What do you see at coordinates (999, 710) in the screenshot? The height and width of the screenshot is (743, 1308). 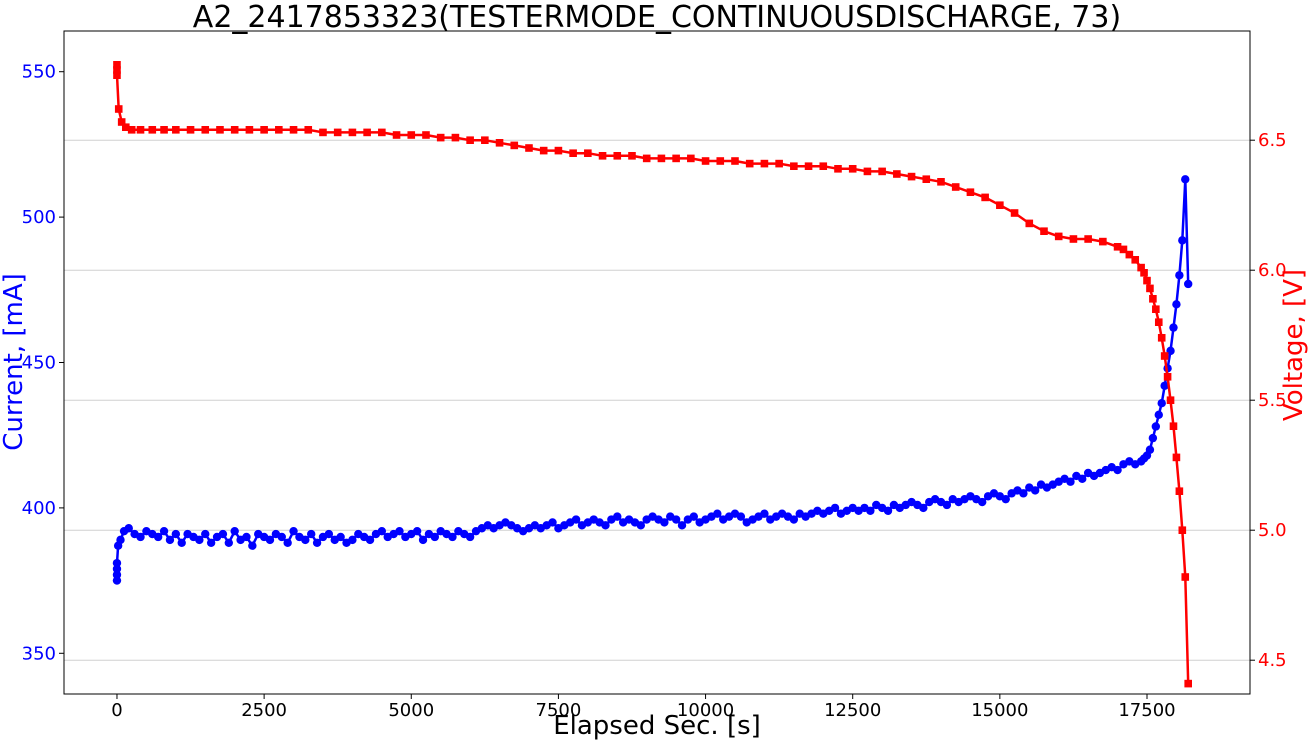 I see `x-tick-label: 15000` at bounding box center [999, 710].